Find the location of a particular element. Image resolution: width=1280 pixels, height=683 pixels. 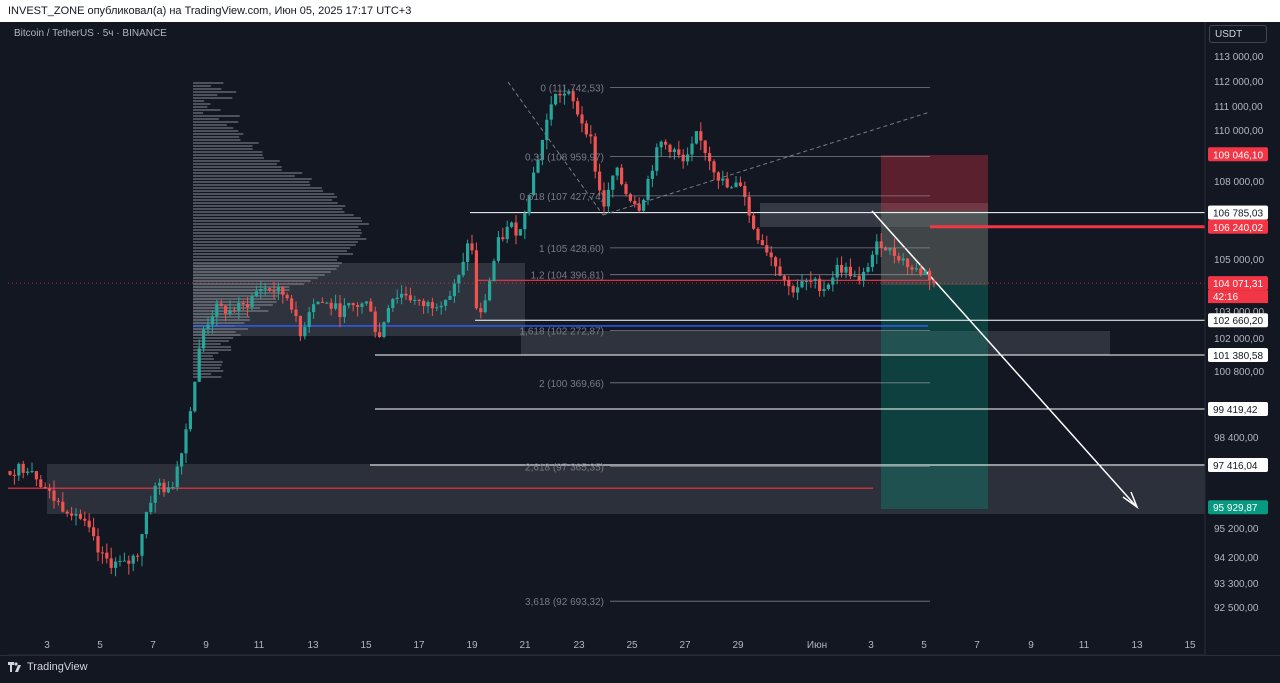

time-tick-label: 15 is located at coordinates (1190, 645).